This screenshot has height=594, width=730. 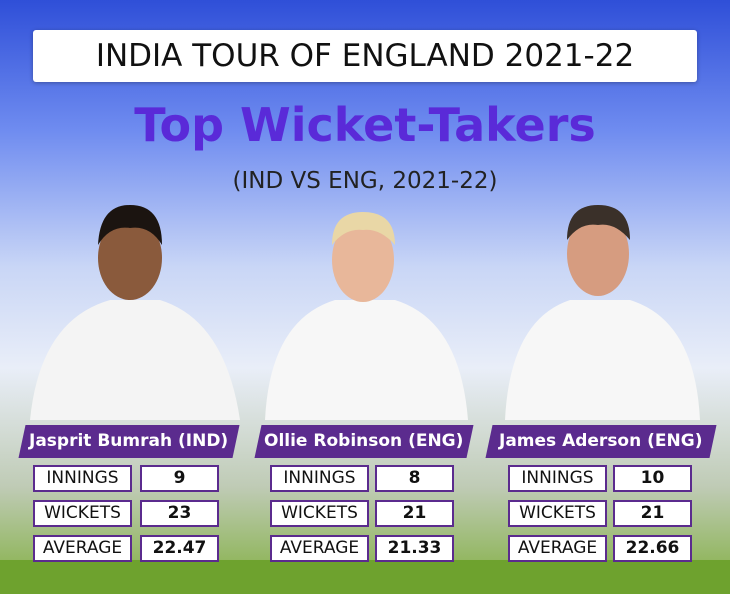 I want to click on stat-value: 23, so click(x=179, y=513).